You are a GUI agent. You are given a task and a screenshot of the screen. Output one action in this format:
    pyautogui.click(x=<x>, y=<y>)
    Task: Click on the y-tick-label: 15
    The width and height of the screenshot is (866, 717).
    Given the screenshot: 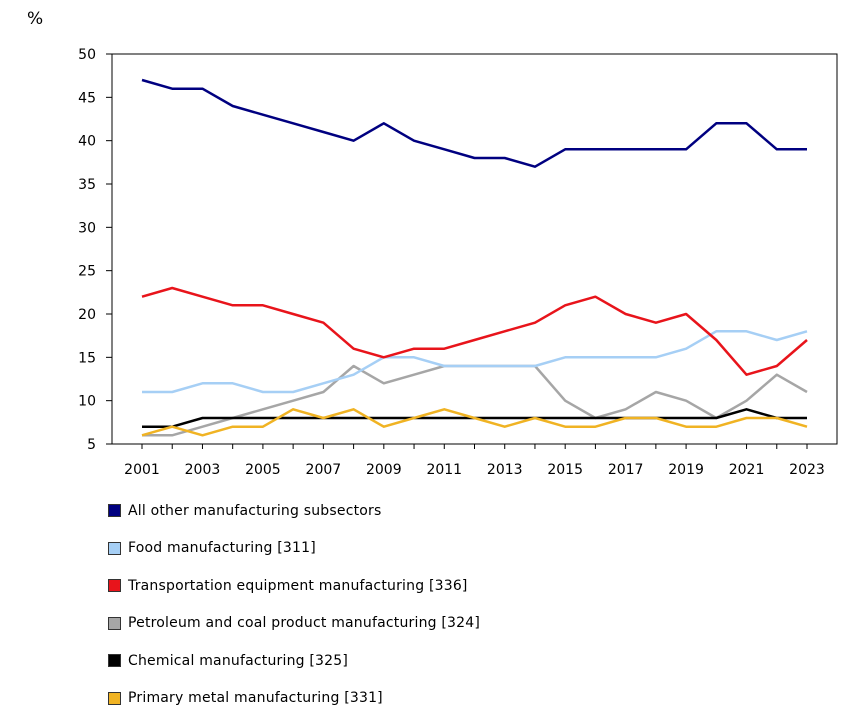 What is the action you would take?
    pyautogui.click(x=87, y=358)
    